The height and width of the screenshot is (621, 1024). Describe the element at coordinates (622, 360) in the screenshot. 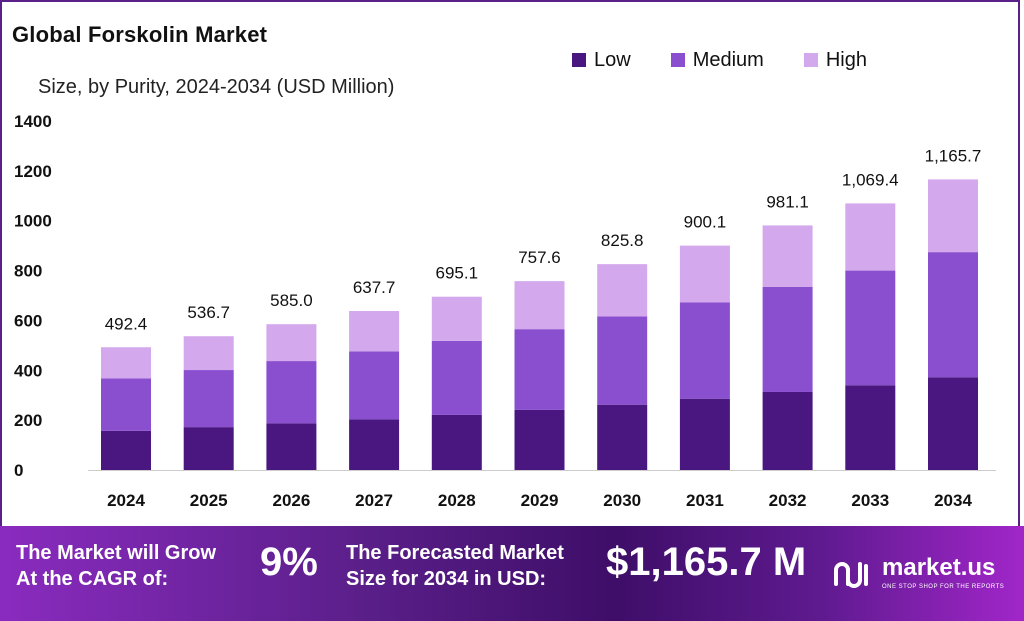

I see `bar-medium-2030` at that location.